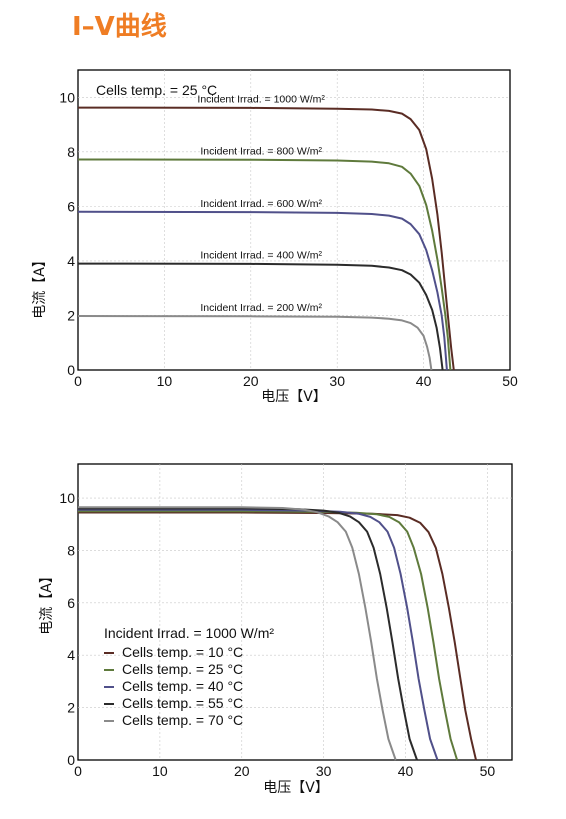 The width and height of the screenshot is (566, 819). Describe the element at coordinates (182, 669) in the screenshot. I see `legend-label-2: Cells temp. = 25 °C` at that location.